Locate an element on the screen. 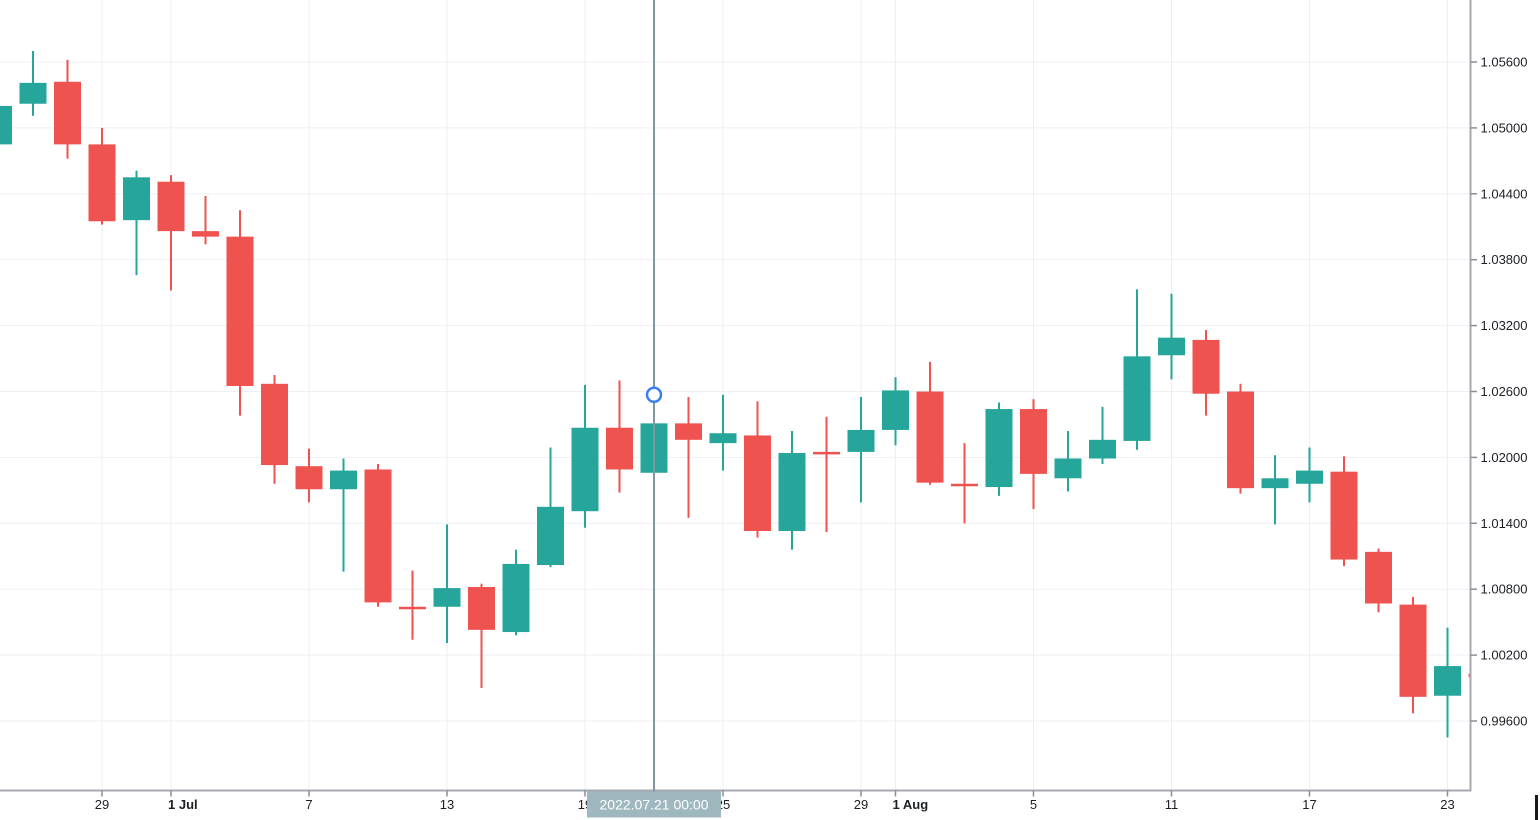 Image resolution: width=1540 pixels, height=820 pixels. time-scale: 29 1 Jul 7 13 19 25 29 1 Aug 5 11 17 23 is located at coordinates (775, 804).